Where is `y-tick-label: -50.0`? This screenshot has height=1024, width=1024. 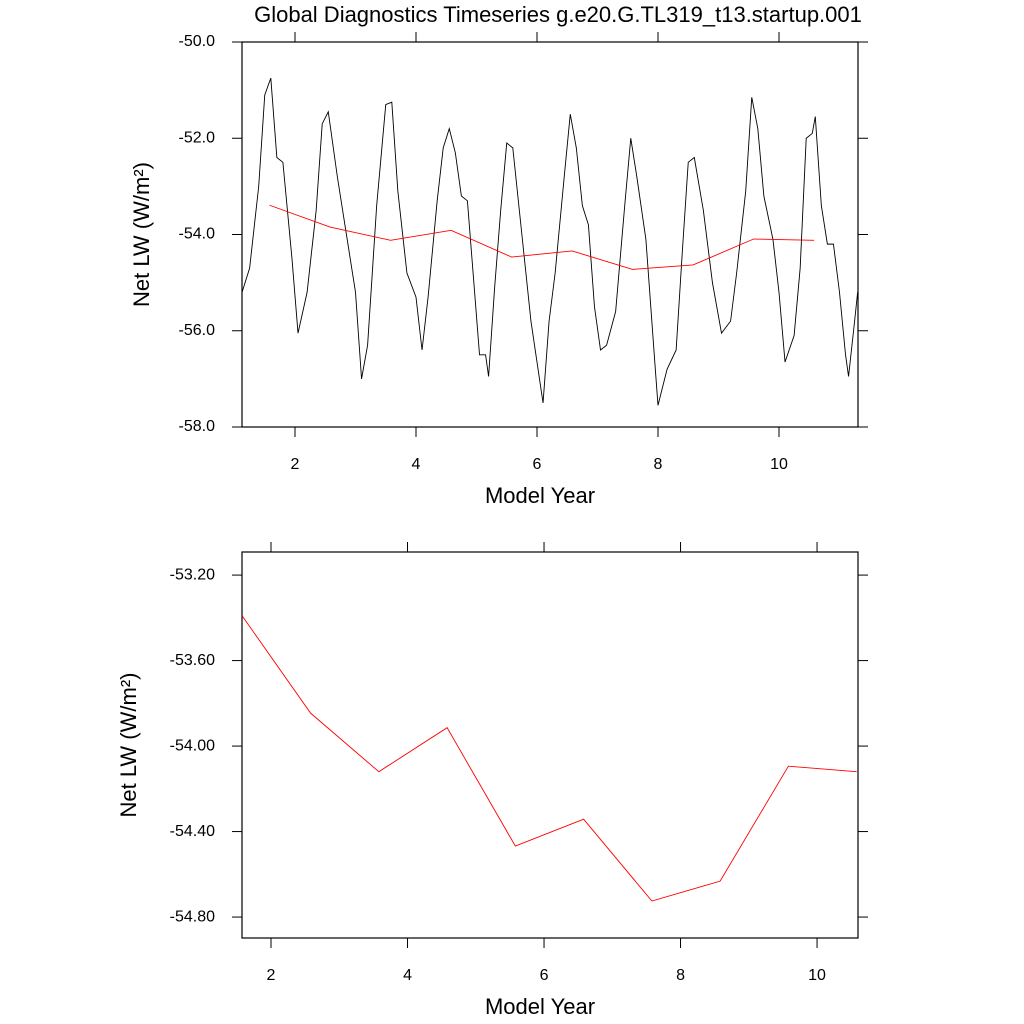
y-tick-label: -50.0 is located at coordinates (197, 41).